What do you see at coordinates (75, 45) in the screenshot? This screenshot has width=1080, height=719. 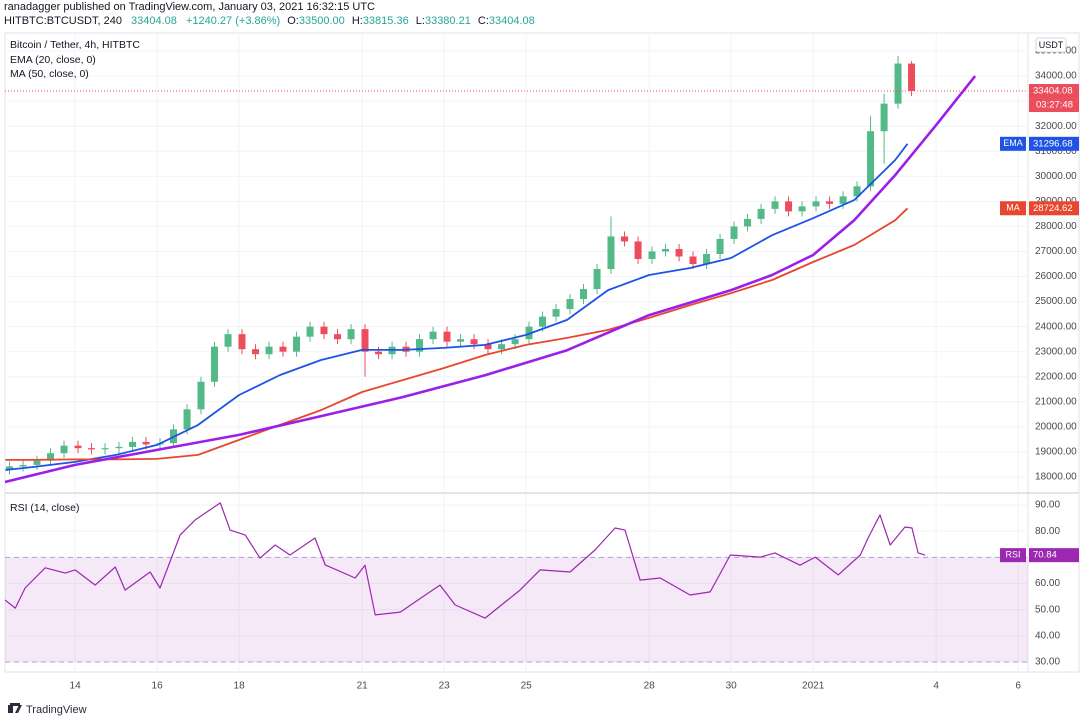 I see `chart-title: Bitcoin / Tether, 4h, HITBTC` at bounding box center [75, 45].